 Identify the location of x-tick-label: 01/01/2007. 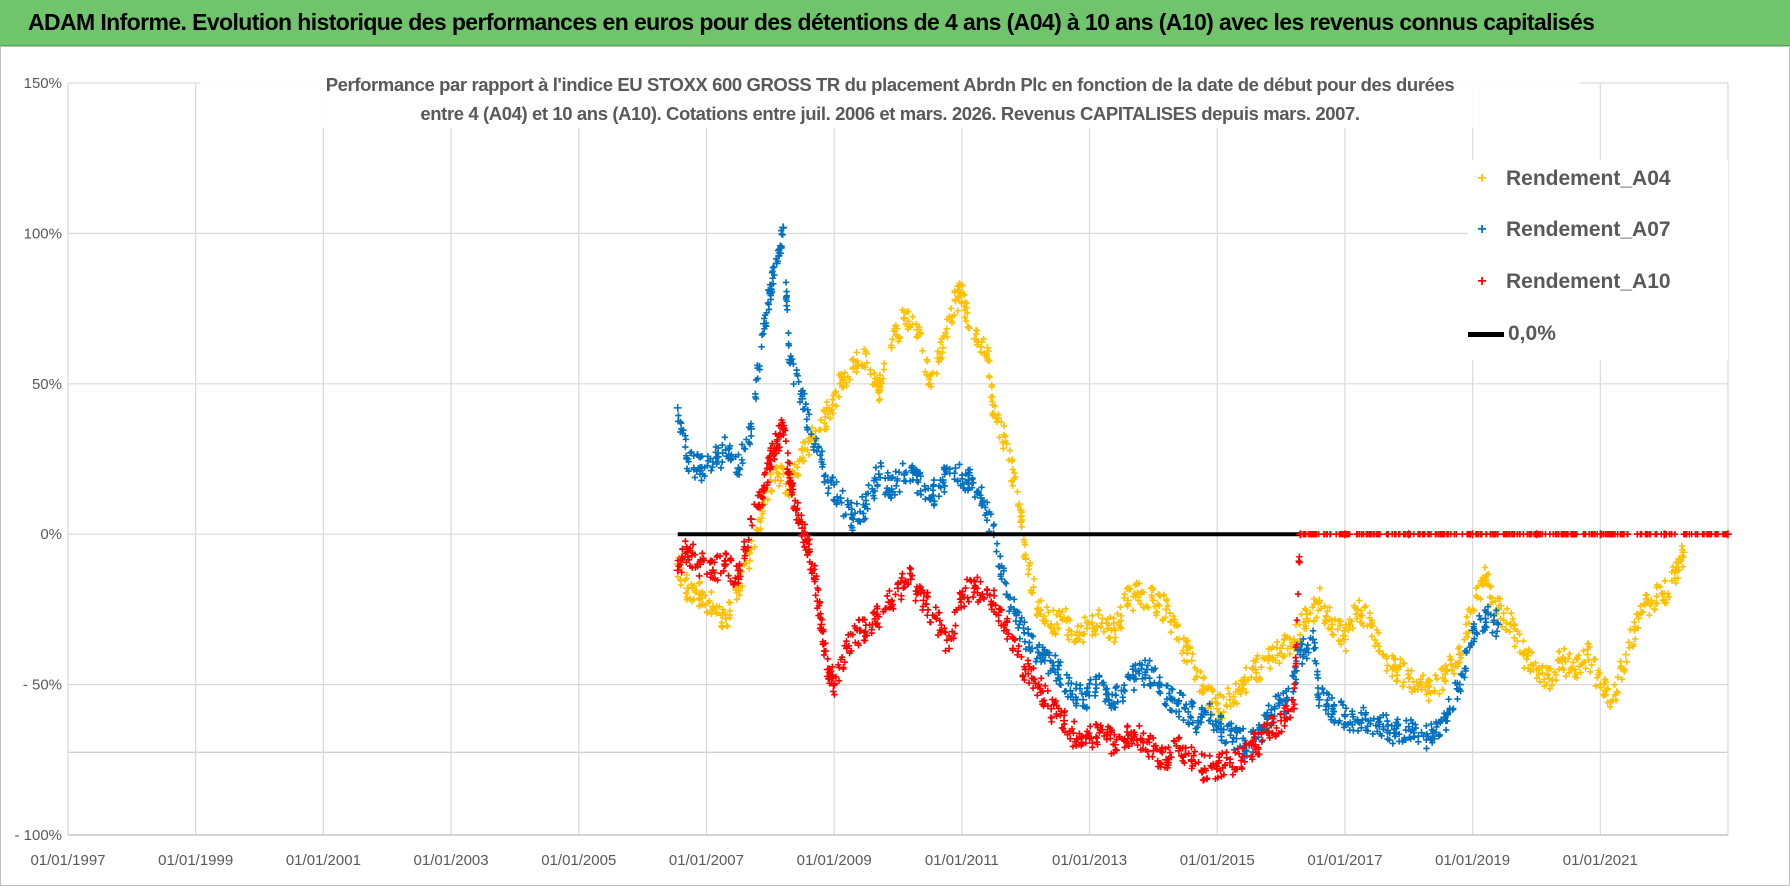
(706, 860).